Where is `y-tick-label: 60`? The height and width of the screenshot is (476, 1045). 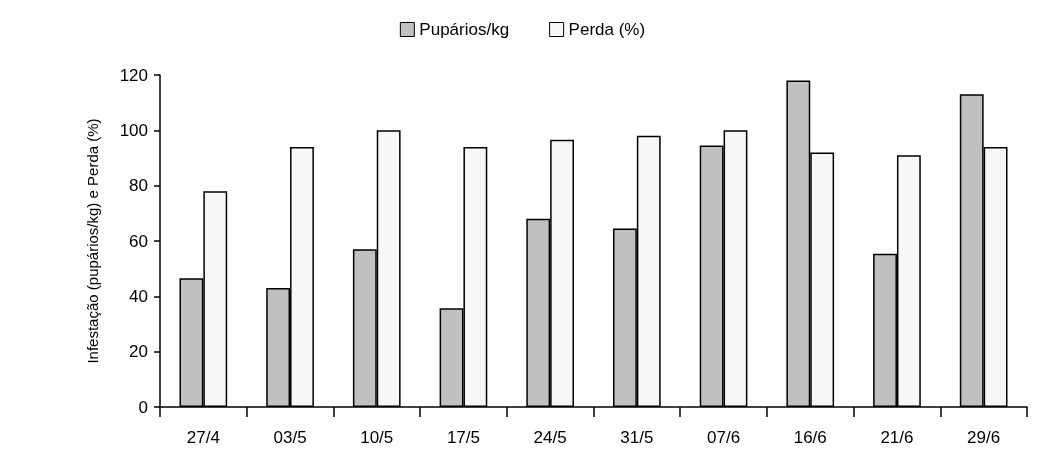 y-tick-label: 60 is located at coordinates (138, 241).